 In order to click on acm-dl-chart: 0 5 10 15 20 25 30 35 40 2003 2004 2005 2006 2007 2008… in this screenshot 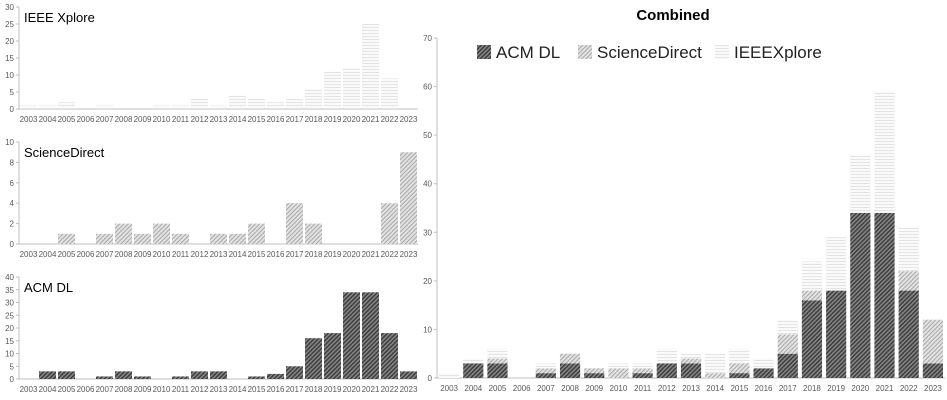, I will do `click(211, 333)`.